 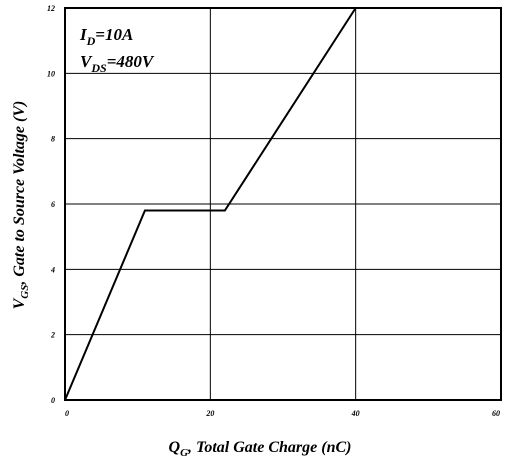 What do you see at coordinates (53, 400) in the screenshot?
I see `y-tick-label: 0` at bounding box center [53, 400].